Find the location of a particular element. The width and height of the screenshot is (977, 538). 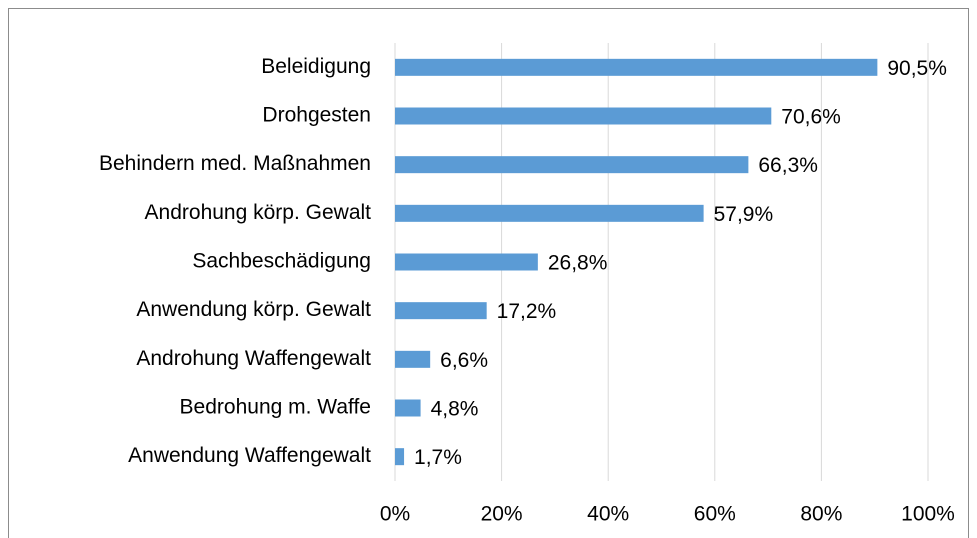

x-tick-label: 60% is located at coordinates (715, 514).